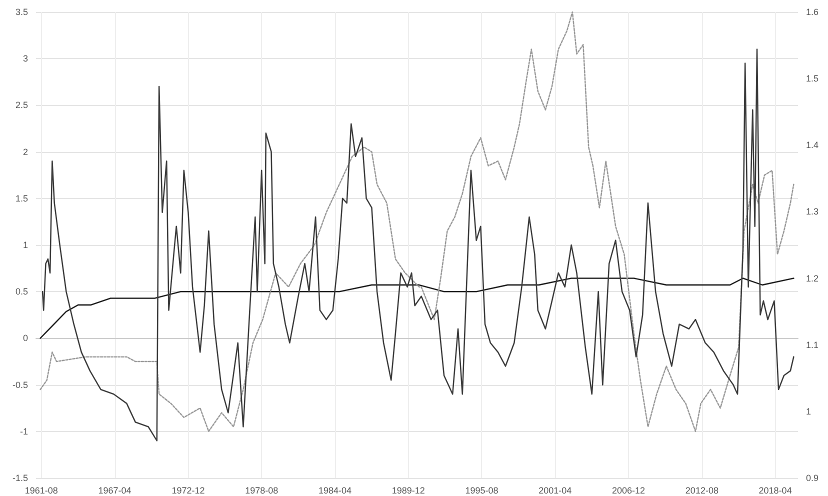  What do you see at coordinates (25, 59) in the screenshot?
I see `y-tick-label: 3` at bounding box center [25, 59].